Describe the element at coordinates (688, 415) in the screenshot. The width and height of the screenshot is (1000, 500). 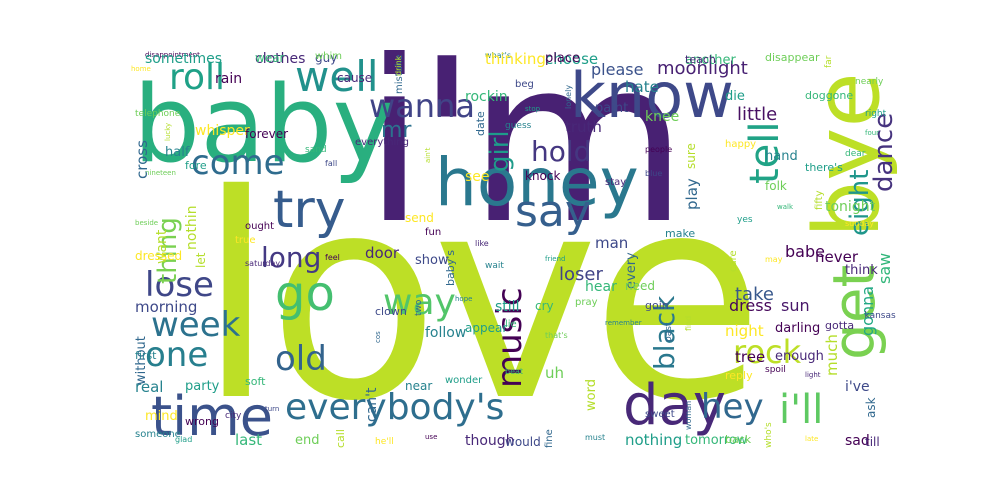
I see `small-word: woman` at that location.